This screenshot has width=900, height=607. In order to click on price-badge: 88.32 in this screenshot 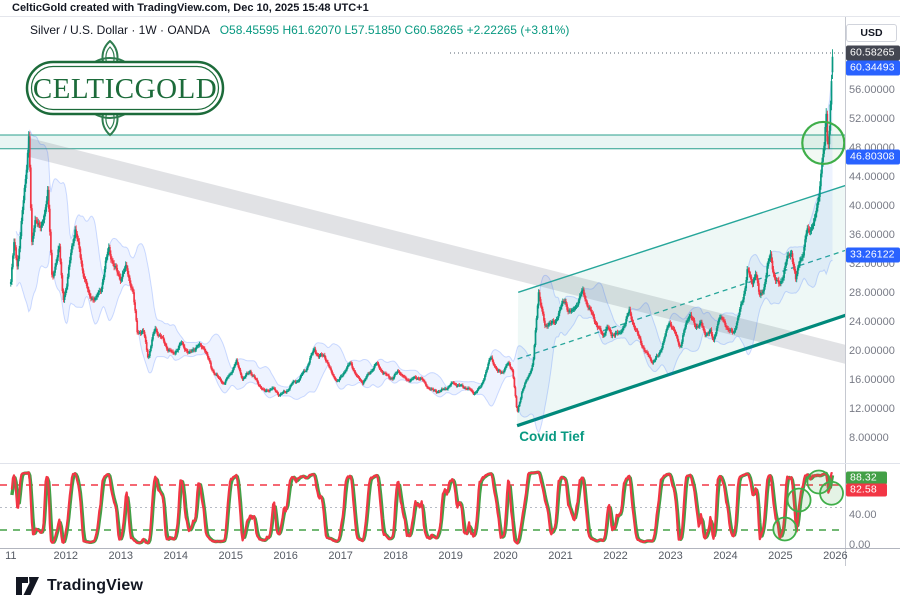, I will do `click(866, 478)`.